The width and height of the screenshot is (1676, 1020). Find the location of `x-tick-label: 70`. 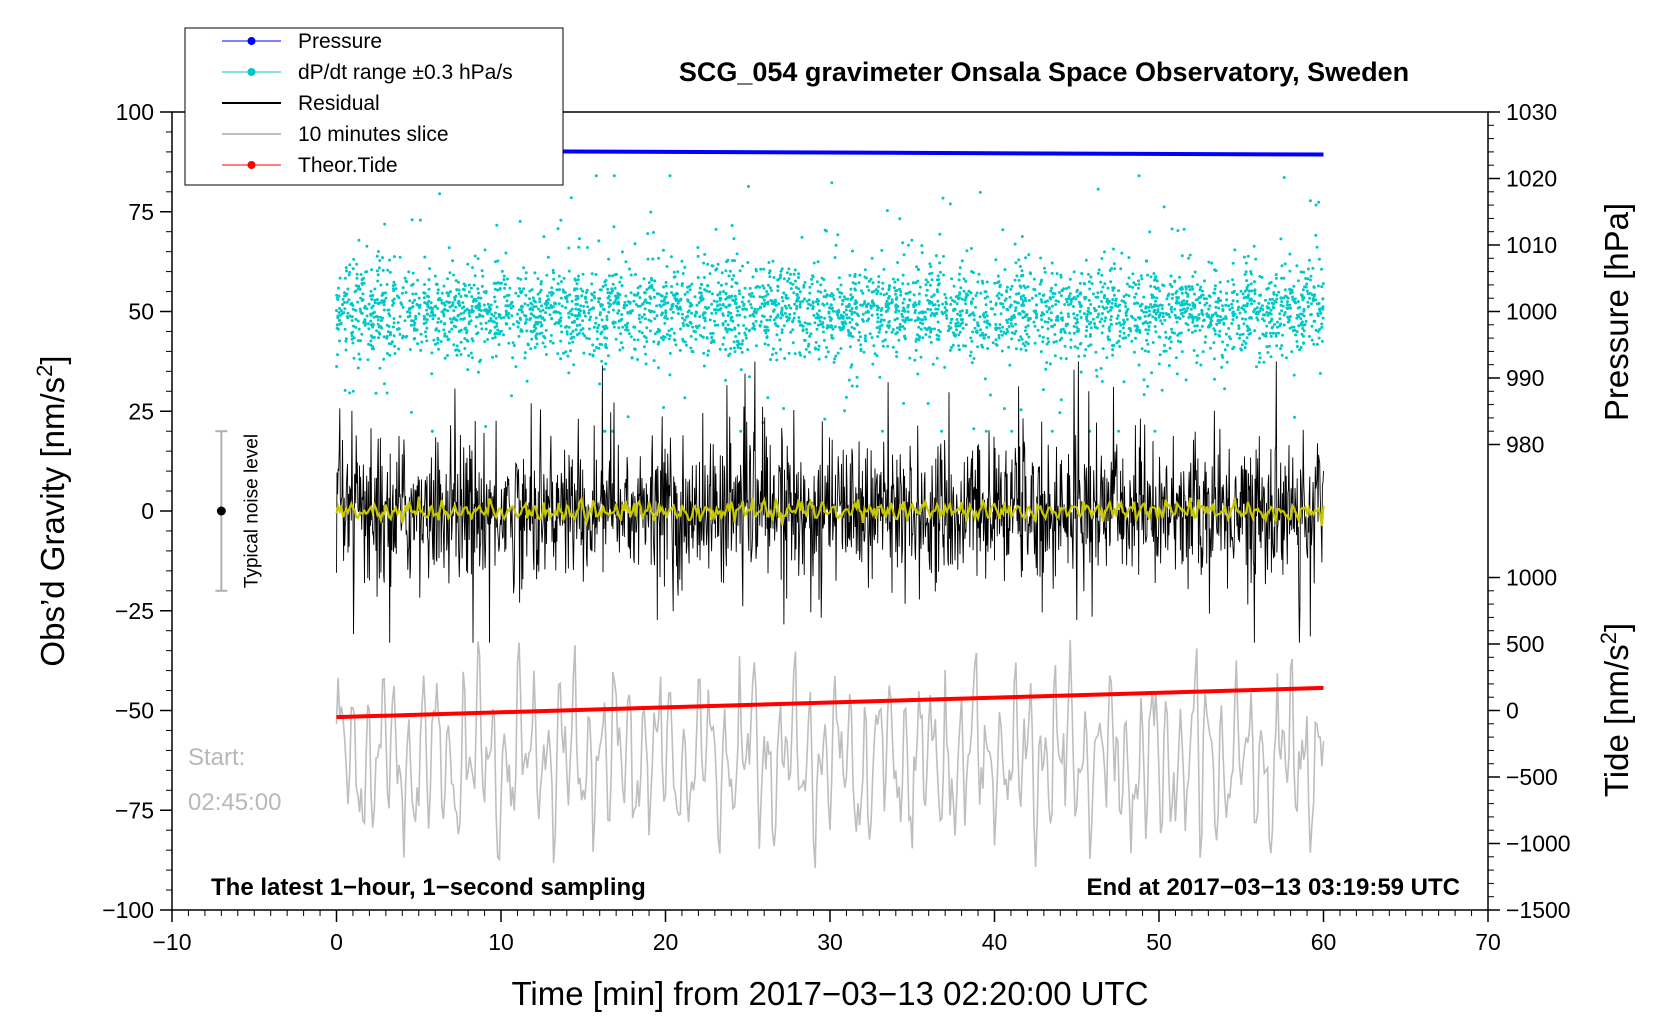

x-tick-label: 70 is located at coordinates (1488, 942).